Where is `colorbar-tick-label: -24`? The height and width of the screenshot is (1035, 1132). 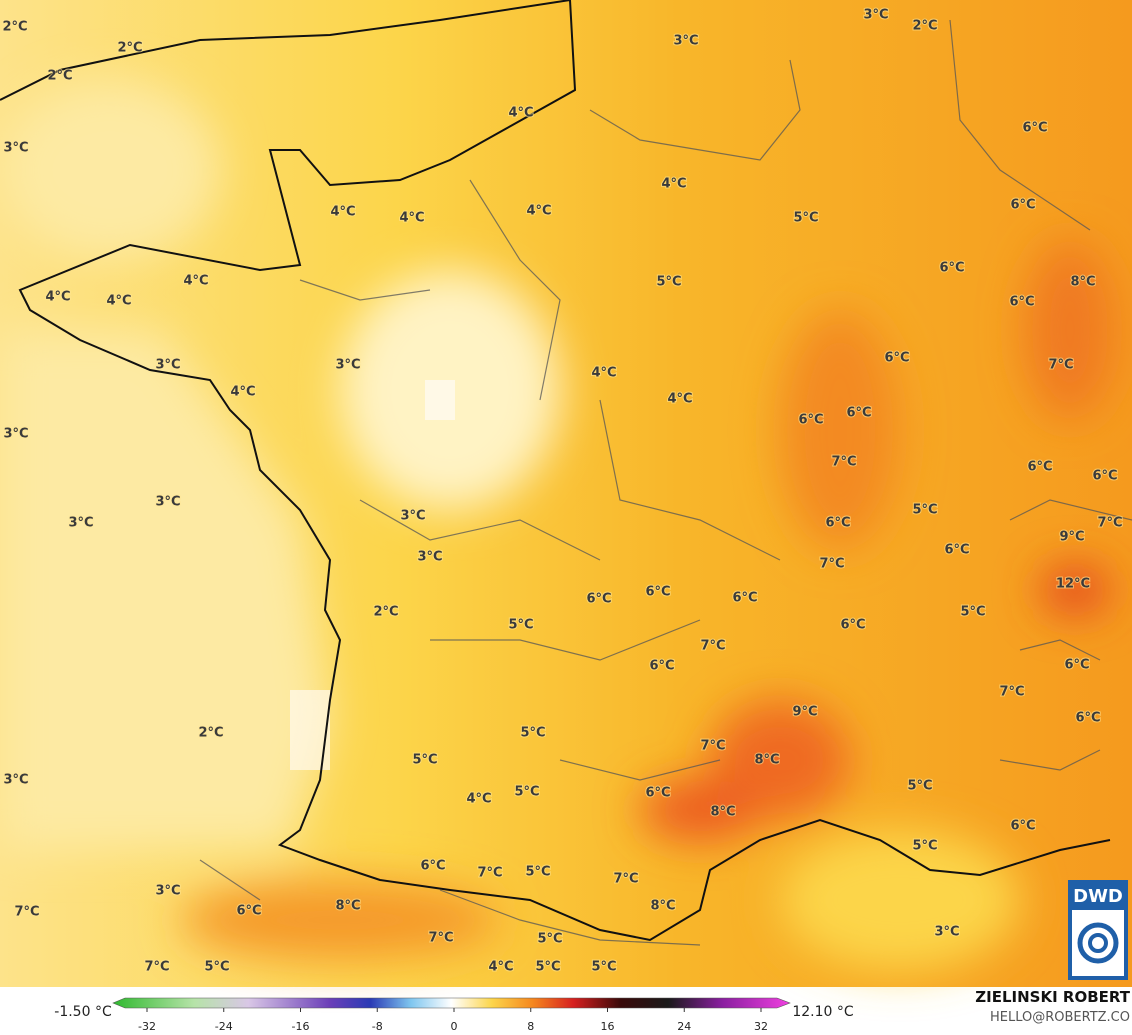 colorbar-tick-label: -24 is located at coordinates (224, 1026).